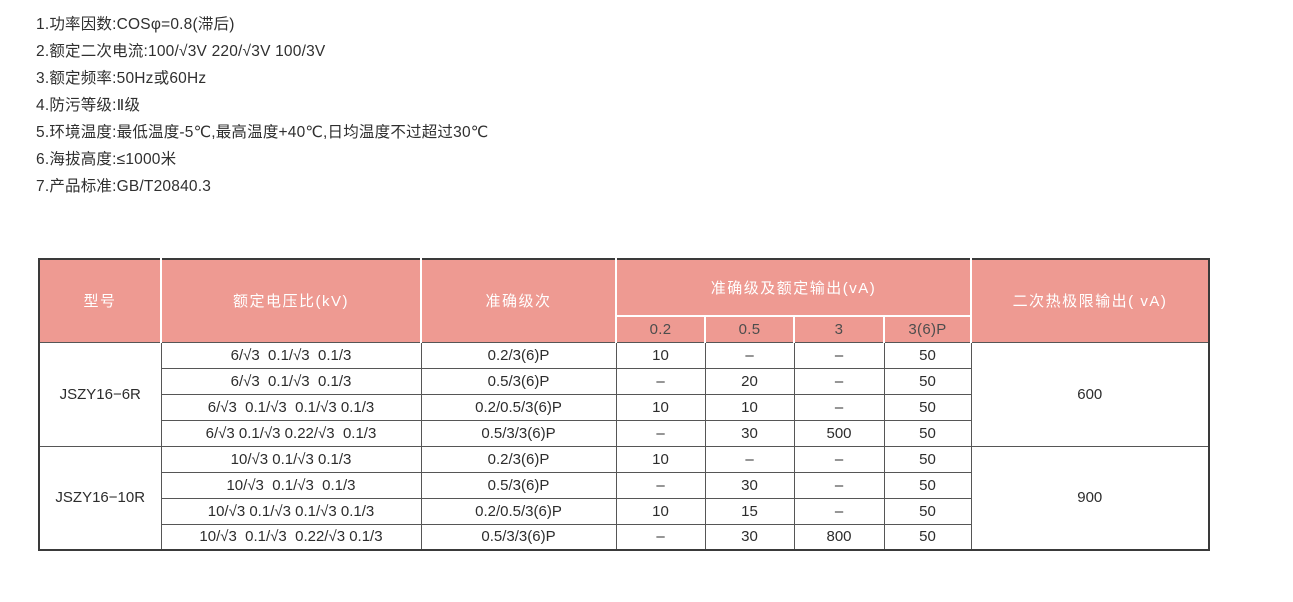 Image resolution: width=1293 pixels, height=602 pixels. I want to click on header-subcol-3-6p: 3(6)P, so click(927, 329).